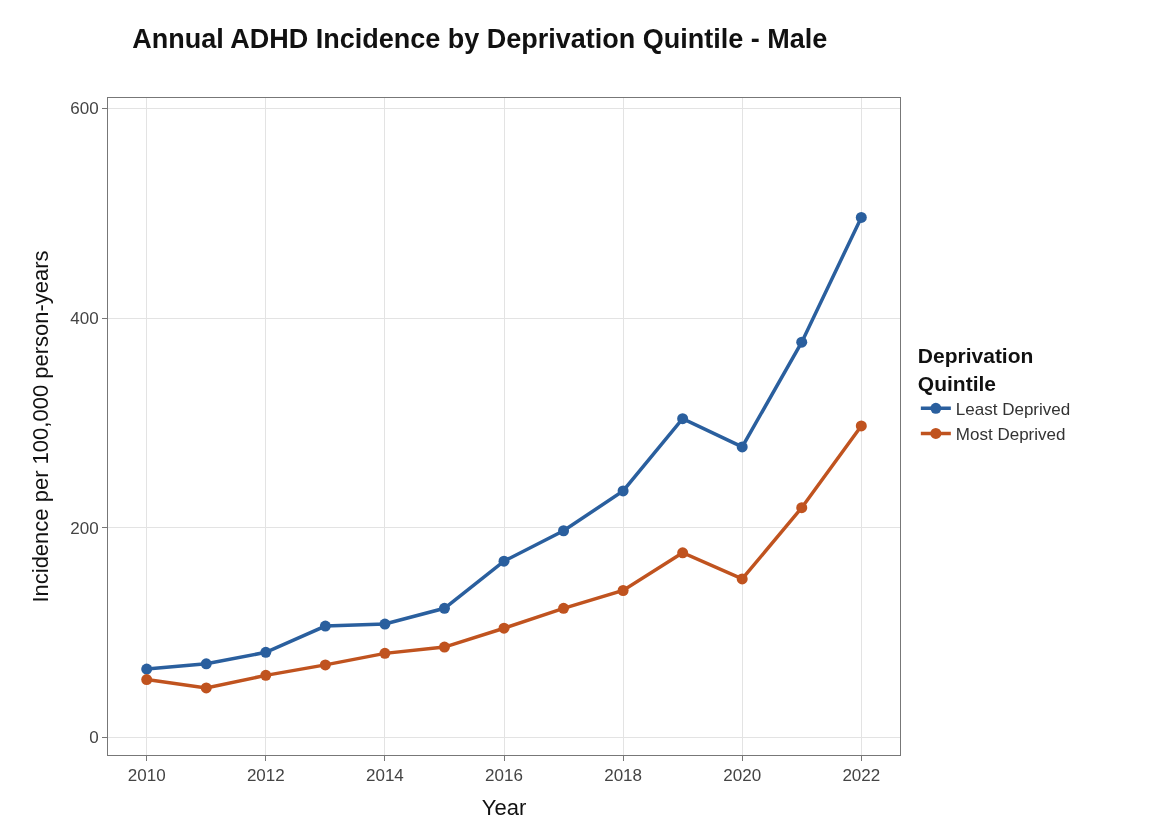 The height and width of the screenshot is (839, 1150). What do you see at coordinates (384, 776) in the screenshot?
I see `x-tick-label: 2014` at bounding box center [384, 776].